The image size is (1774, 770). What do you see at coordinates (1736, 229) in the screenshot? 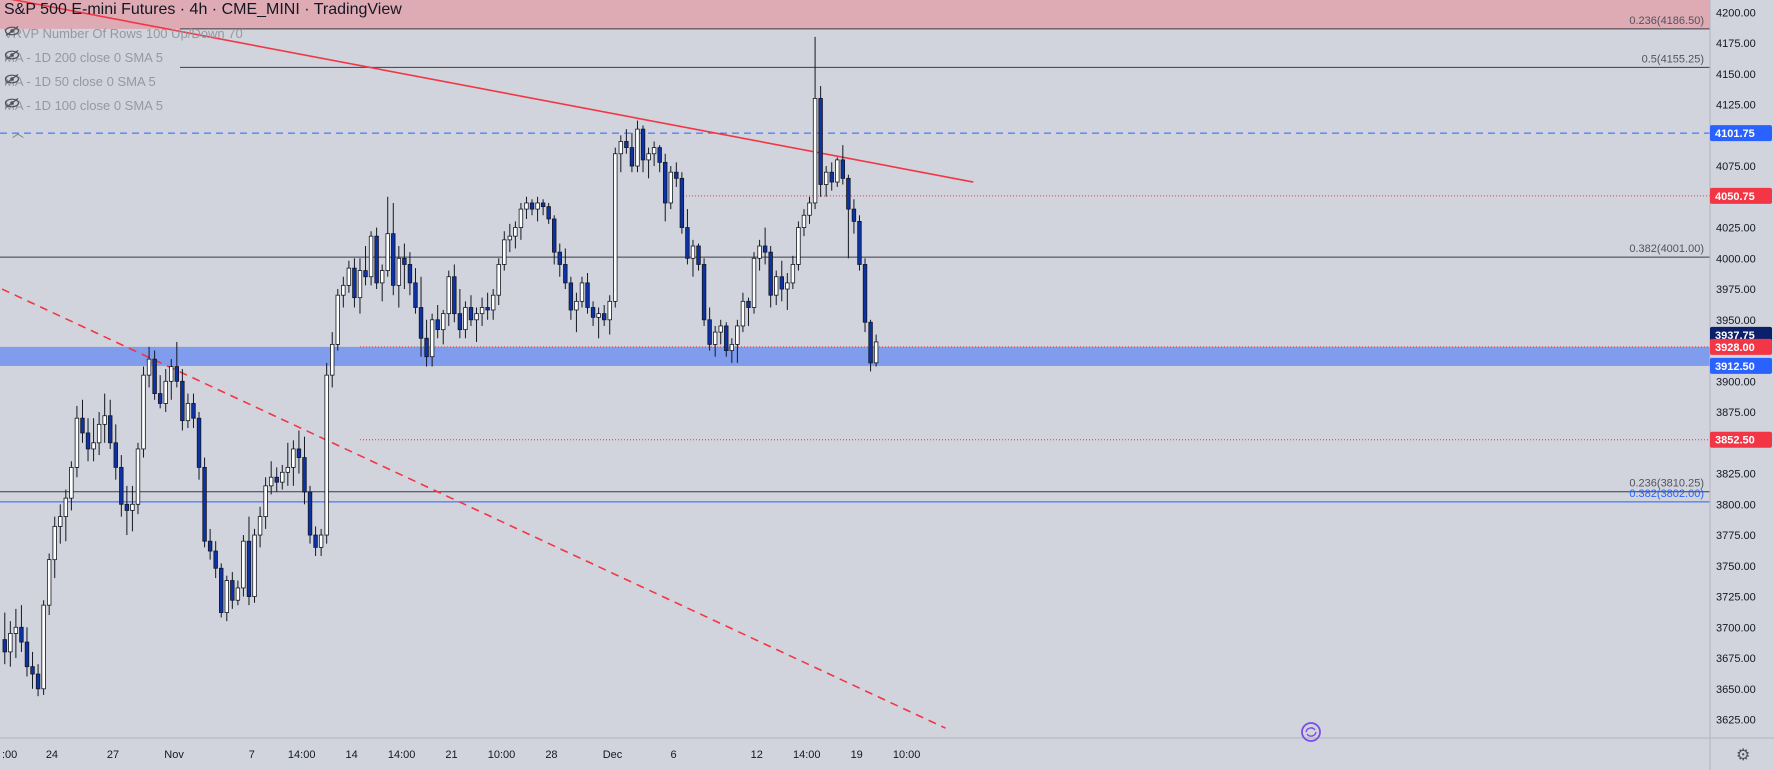
I see `y-tick-label: 4025.00` at bounding box center [1736, 229].